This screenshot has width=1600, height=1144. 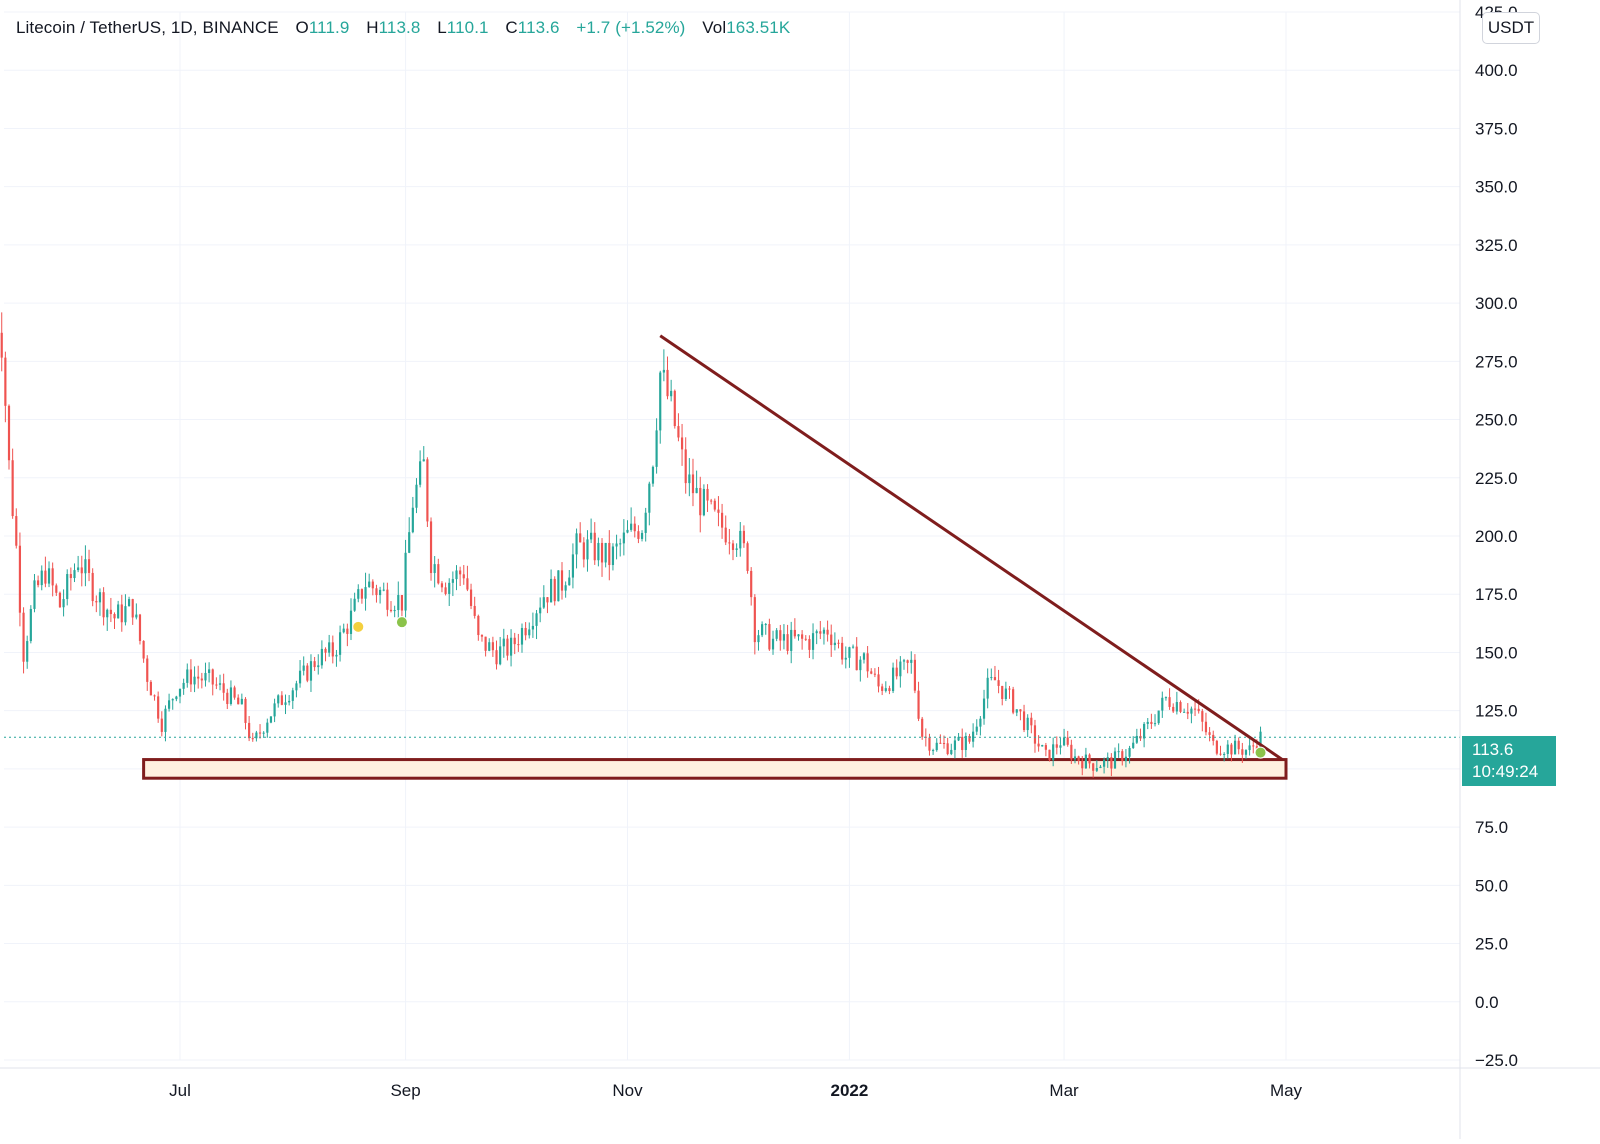 I want to click on low-label: L, so click(x=442, y=27).